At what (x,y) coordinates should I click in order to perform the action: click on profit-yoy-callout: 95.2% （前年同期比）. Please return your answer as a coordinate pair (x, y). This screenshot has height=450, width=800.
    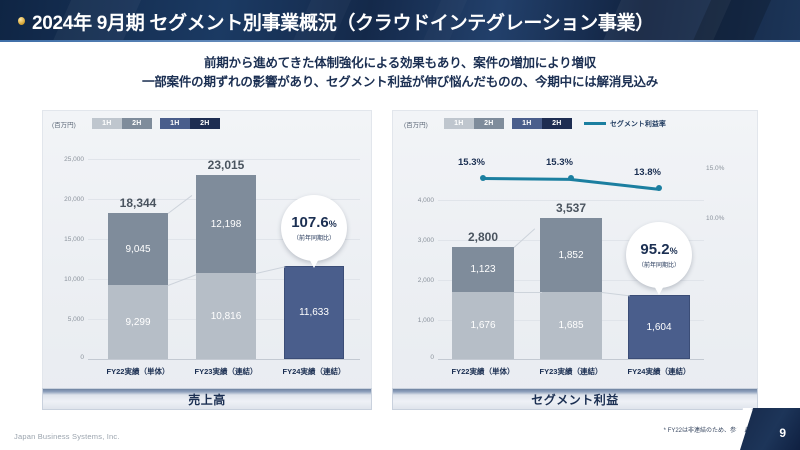
    Looking at the image, I should click on (659, 255).